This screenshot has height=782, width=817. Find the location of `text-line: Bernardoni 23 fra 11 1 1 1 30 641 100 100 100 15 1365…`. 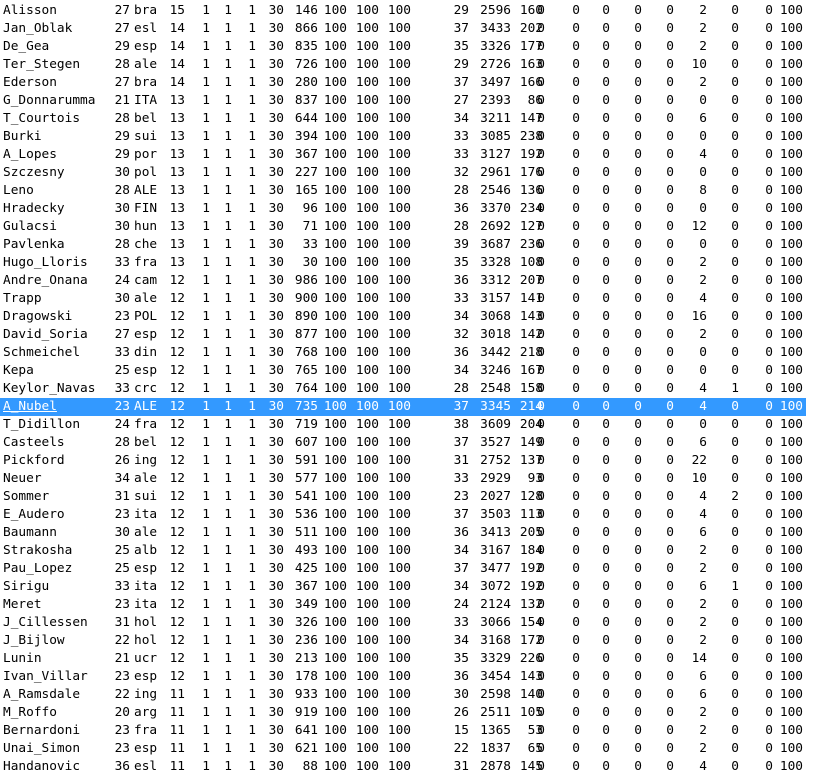

text-line: Bernardoni 23 fra 11 1 1 1 30 641 100 100 100 15 1365… is located at coordinates (403, 731).